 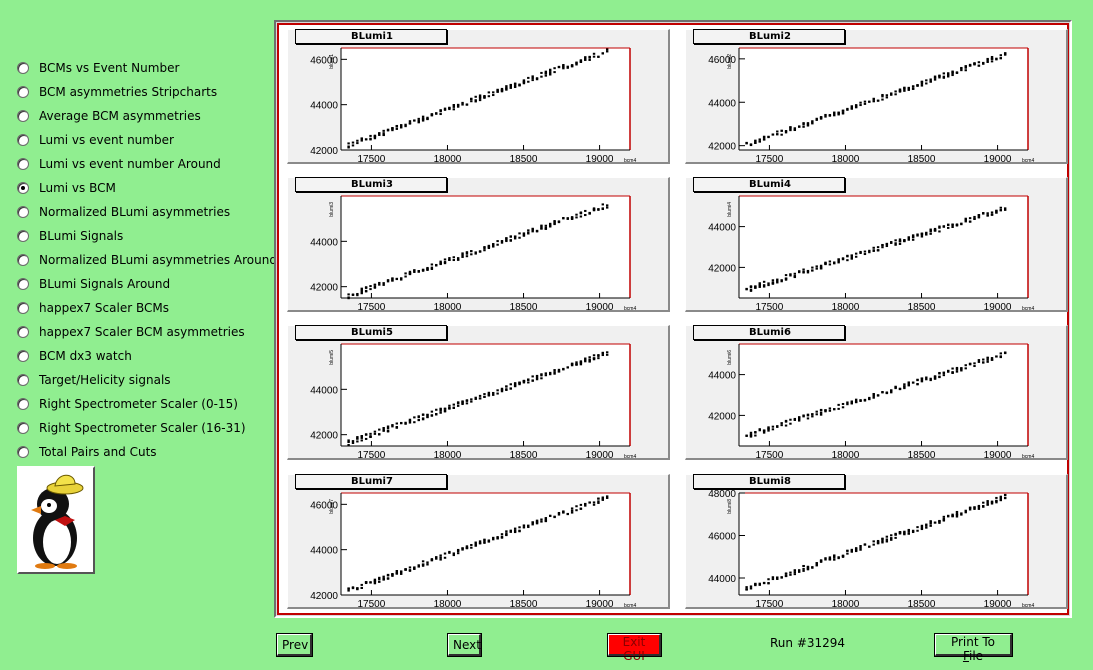 What do you see at coordinates (141, 404) in the screenshot?
I see `menu-option: Right Spectrometer Scaler (0-15)` at bounding box center [141, 404].